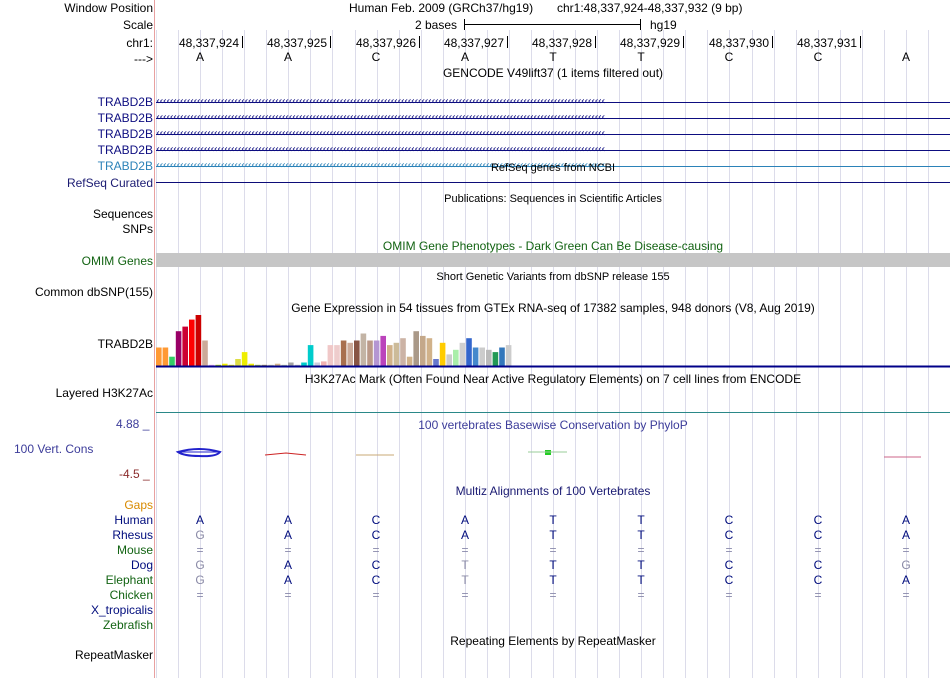 The width and height of the screenshot is (950, 678). I want to click on species-label: Human, so click(133, 520).